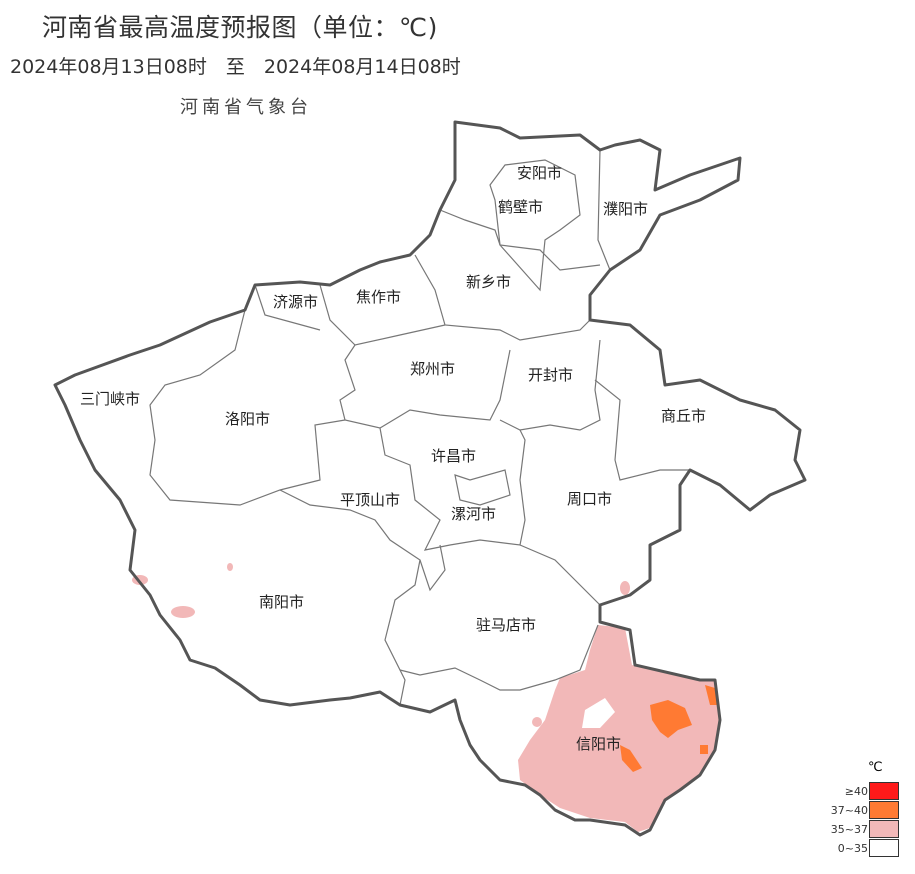 The width and height of the screenshot is (915, 874). I want to click on forecast-period: 2024年08月13日08时 至 2024年08月14日08时, so click(235, 67).